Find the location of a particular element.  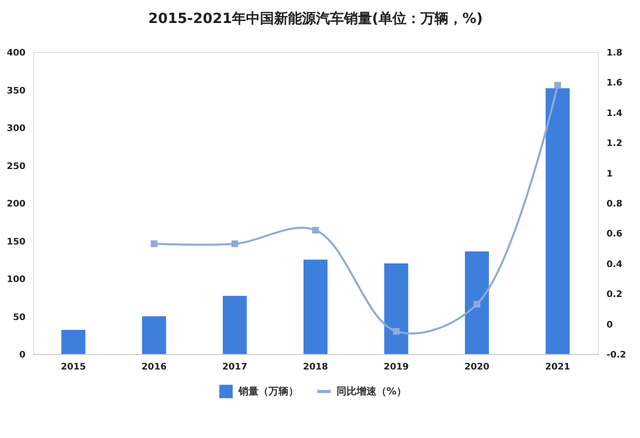

x-tick-label: 2017 is located at coordinates (235, 367).